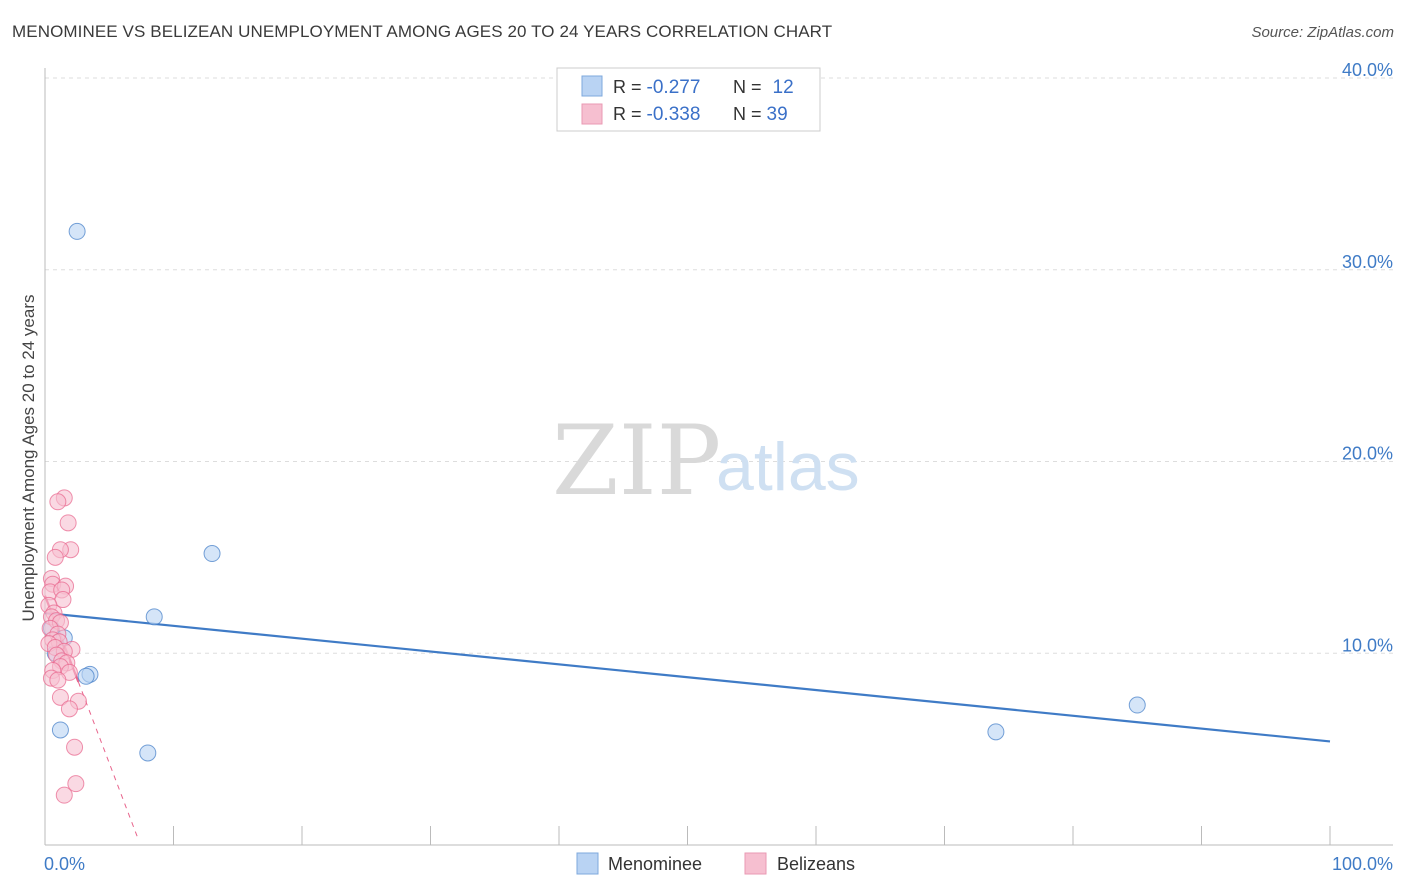 This screenshot has height=892, width=1406. I want to click on legend-row-2-n: N = 39, so click(760, 114).